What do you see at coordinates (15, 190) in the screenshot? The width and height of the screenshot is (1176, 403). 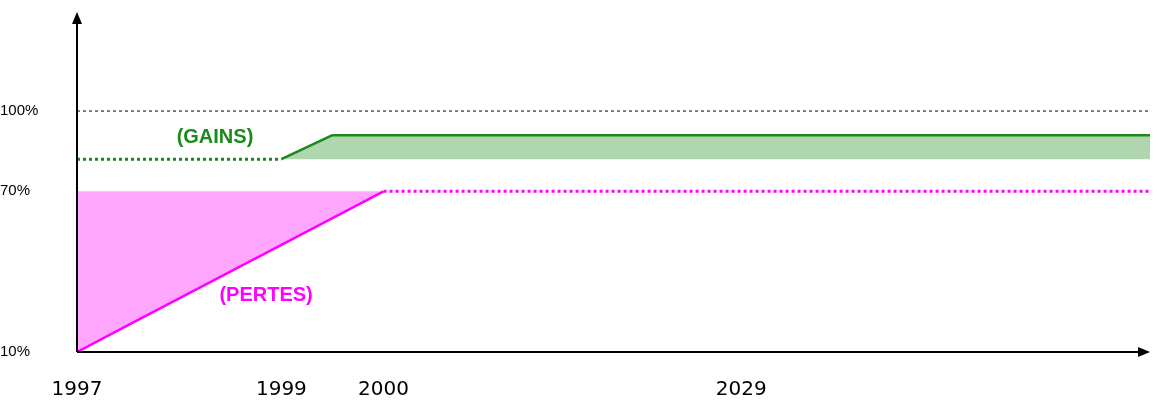 I see `y-tick-label: 70%` at bounding box center [15, 190].